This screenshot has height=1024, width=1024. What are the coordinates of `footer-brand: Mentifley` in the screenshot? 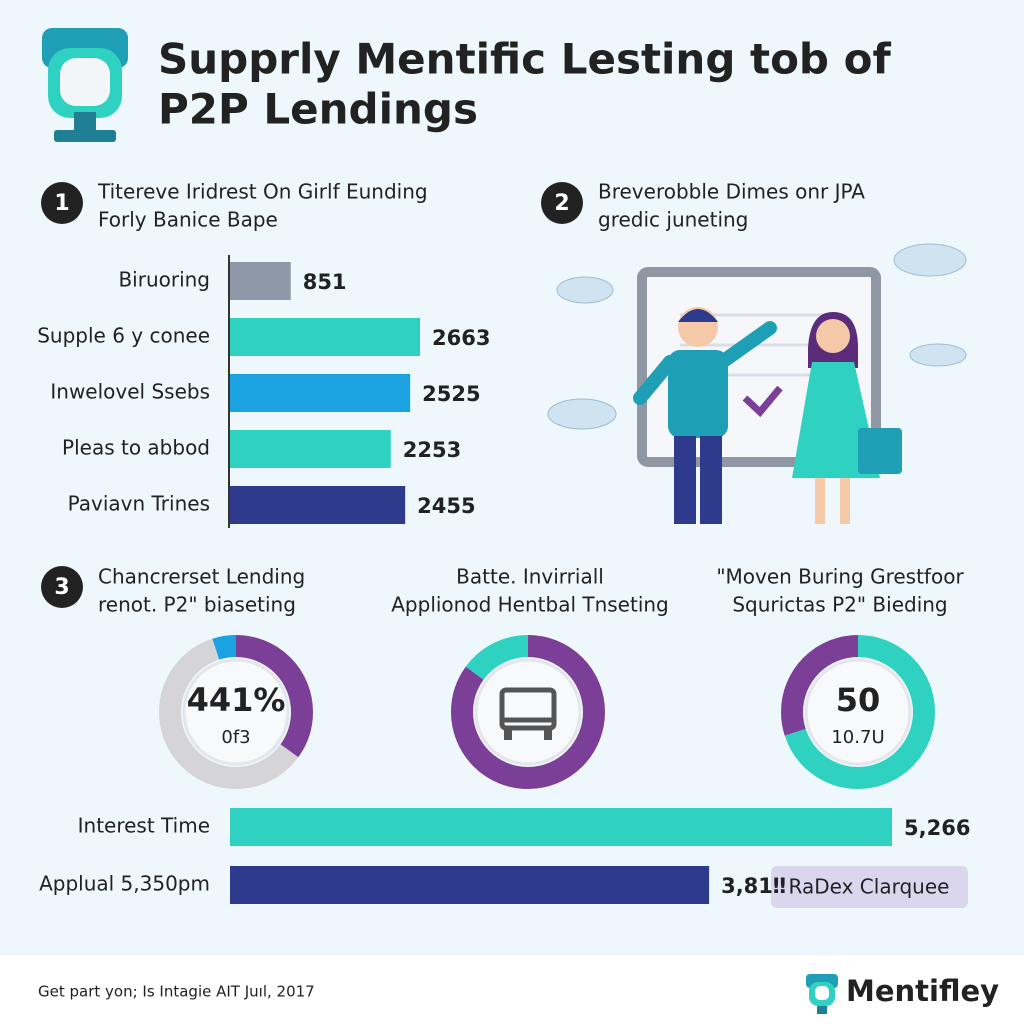 It's located at (922, 991).